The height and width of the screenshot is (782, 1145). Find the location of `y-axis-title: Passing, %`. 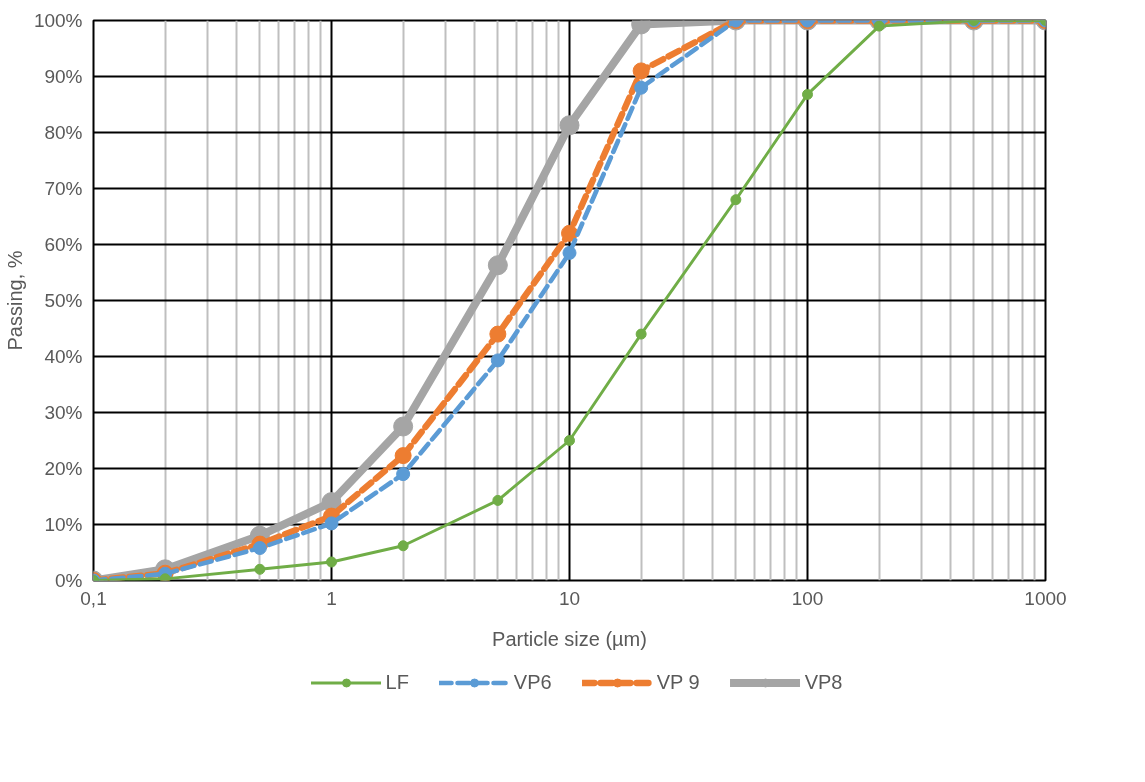

y-axis-title: Passing, % is located at coordinates (14, 300).